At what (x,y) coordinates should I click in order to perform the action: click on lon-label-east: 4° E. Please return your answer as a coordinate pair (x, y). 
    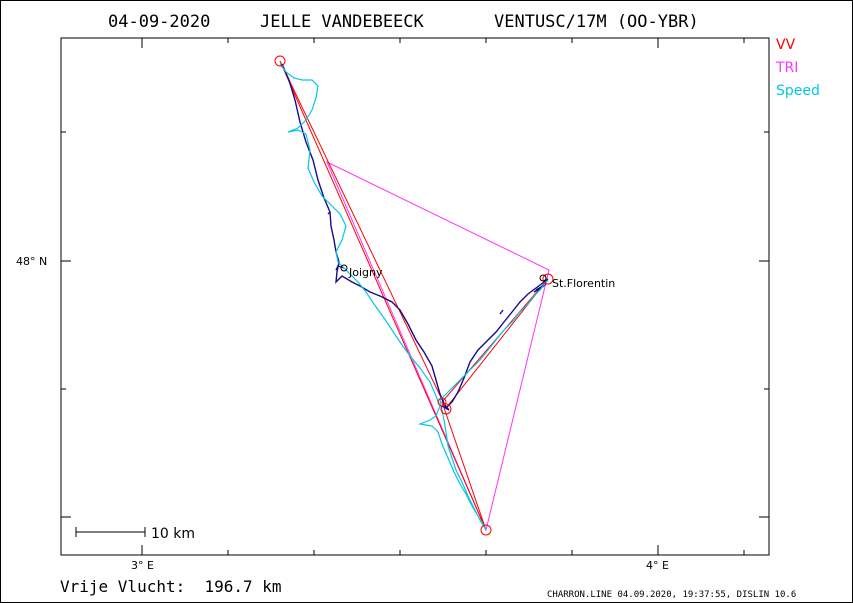
    Looking at the image, I should click on (657, 565).